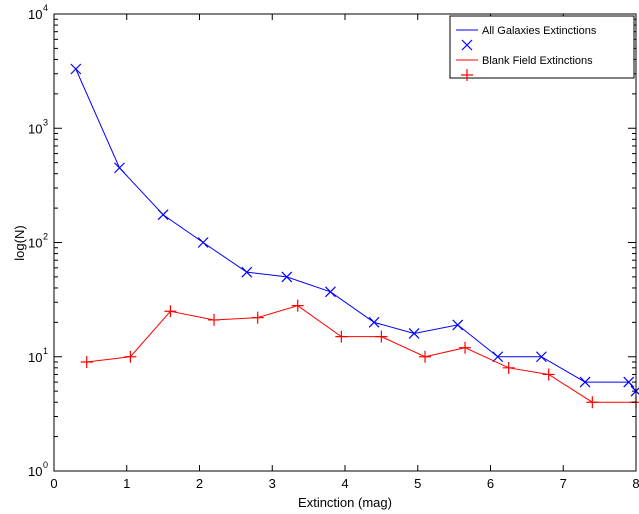 The height and width of the screenshot is (514, 639). Describe the element at coordinates (35, 14) in the screenshot. I see `y-tick-base-4: 10` at that location.